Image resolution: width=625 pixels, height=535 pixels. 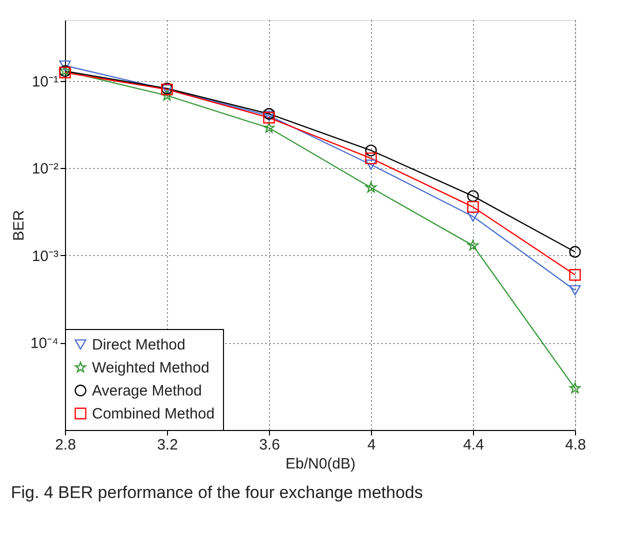 I want to click on y-tick-label: 10⁻¹, so click(x=45, y=81).